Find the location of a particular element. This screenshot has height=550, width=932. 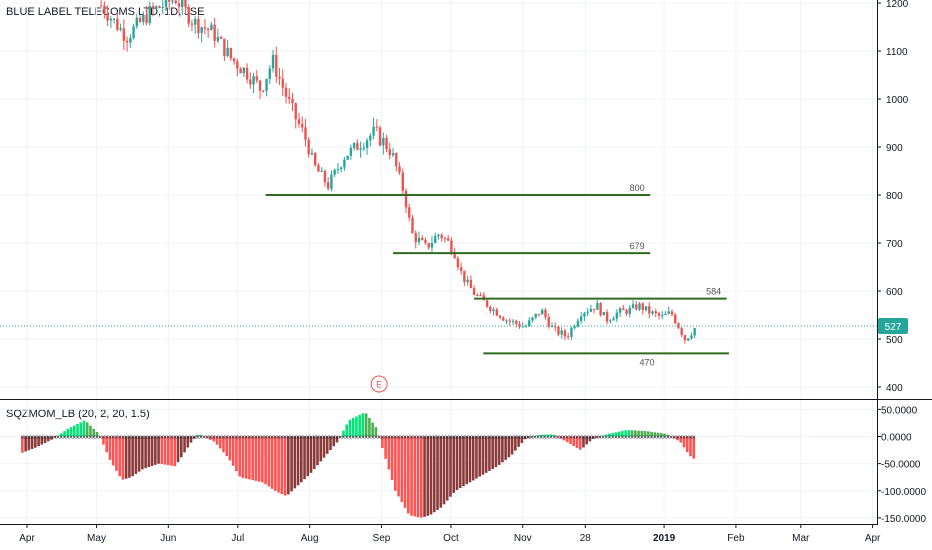

time-axis: Apr May Jun Jul Aug Sep Oct Nov 28 2019 Feb Mar Apr is located at coordinates (450, 534).